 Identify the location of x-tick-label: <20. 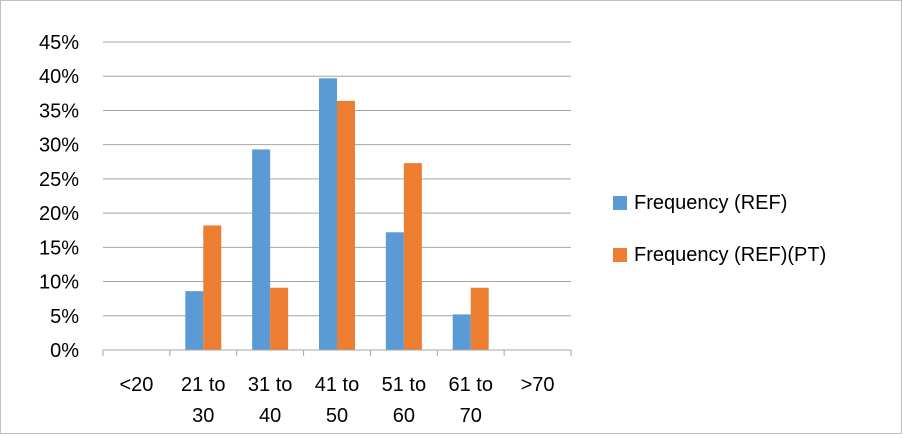
(136, 385).